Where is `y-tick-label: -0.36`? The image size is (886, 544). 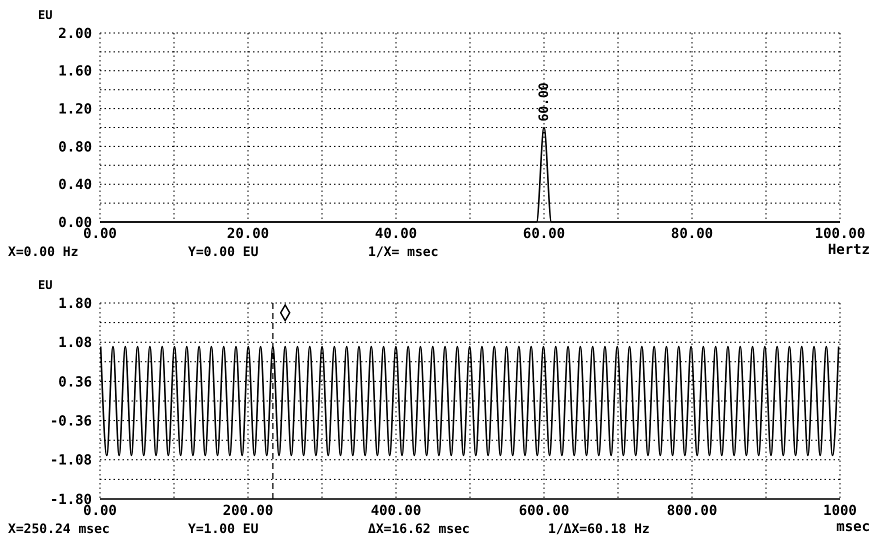
y-tick-label: -0.36 is located at coordinates (71, 422).